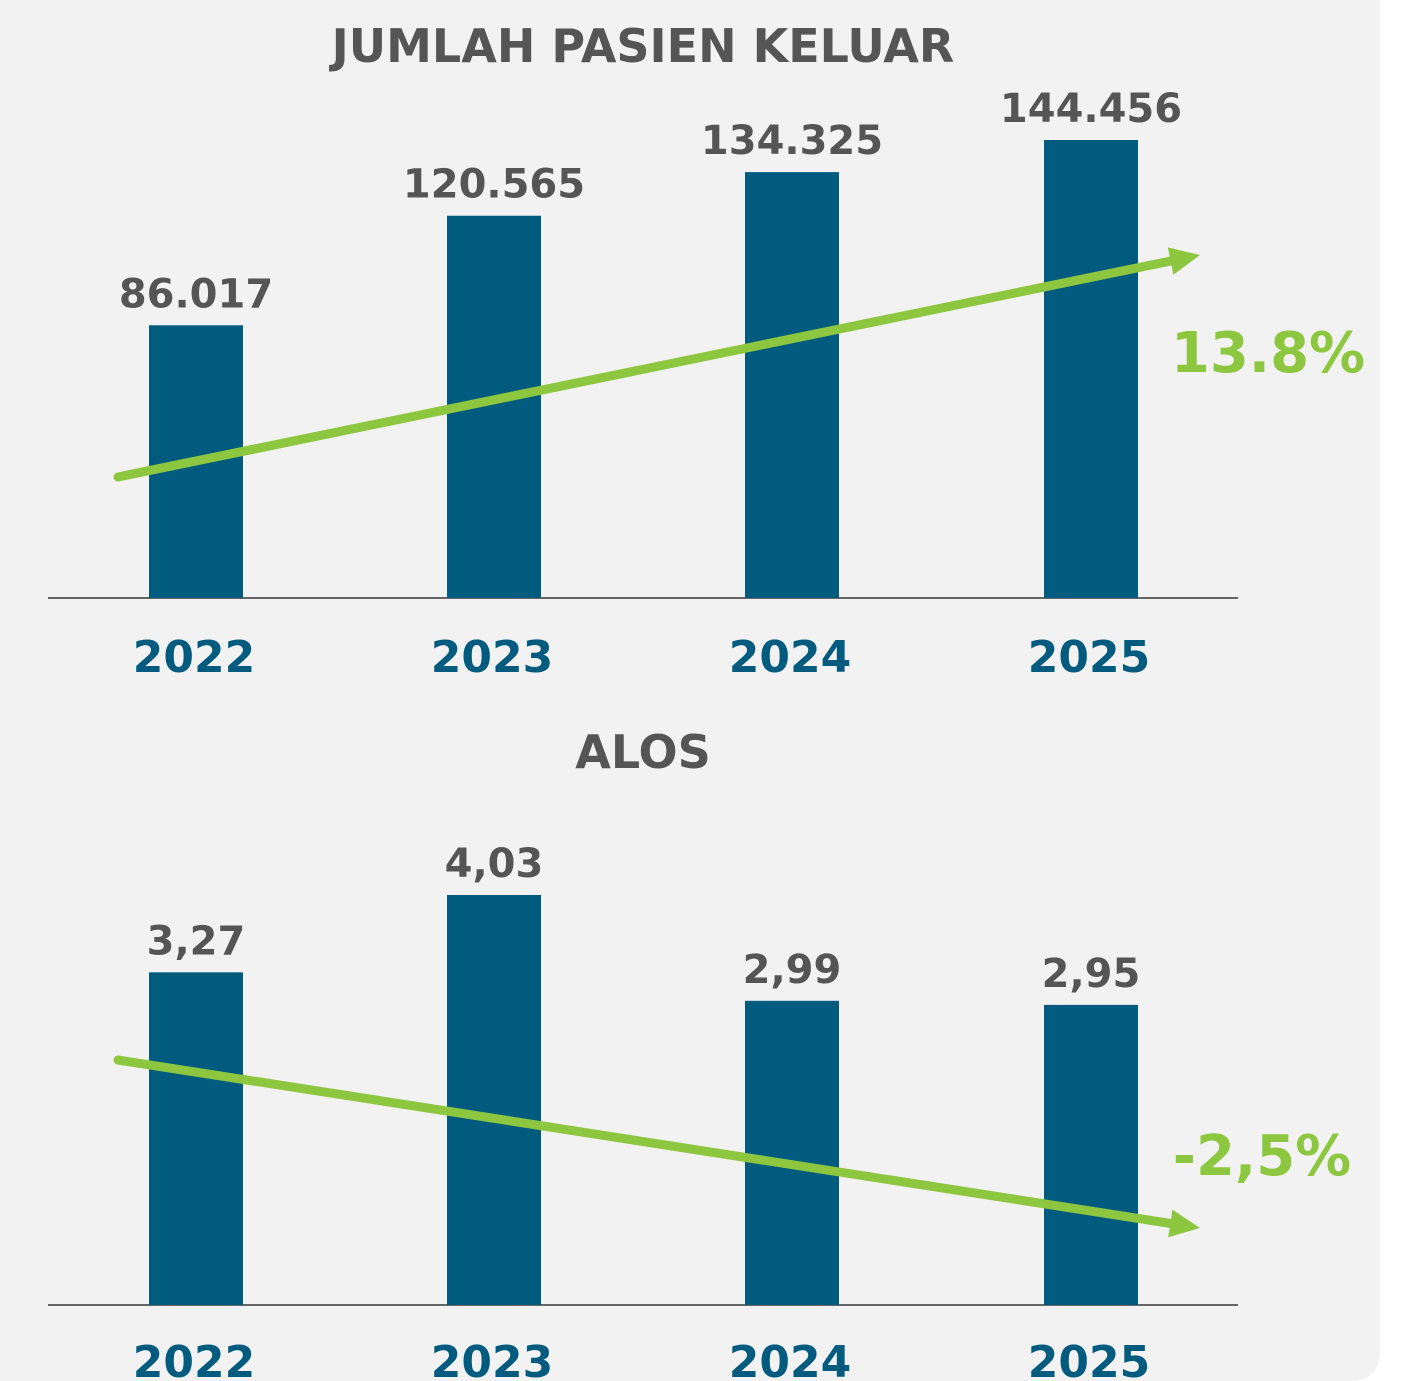 The width and height of the screenshot is (1409, 1381). What do you see at coordinates (1091, 974) in the screenshot?
I see `data-label: 2,95` at bounding box center [1091, 974].